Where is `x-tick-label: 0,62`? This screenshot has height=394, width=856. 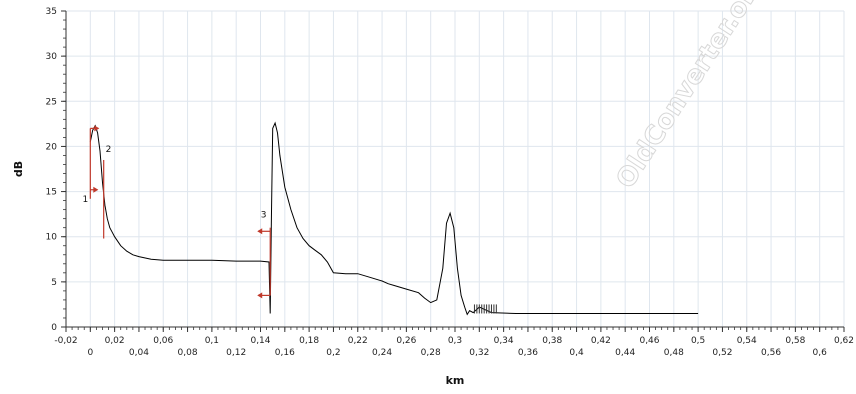 x-tick-label: 0,62 is located at coordinates (844, 341).